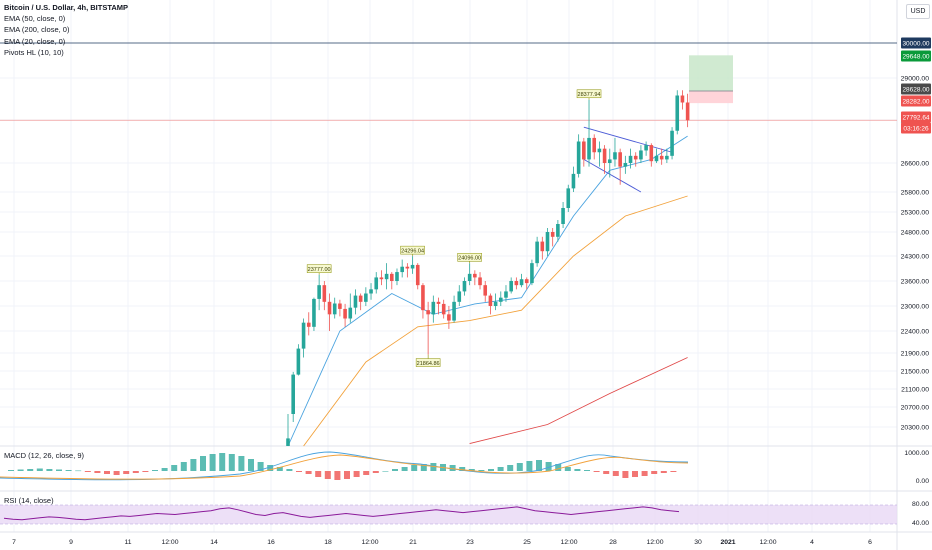 The image size is (932, 550). I want to click on time-tick-label: 25, so click(527, 542).